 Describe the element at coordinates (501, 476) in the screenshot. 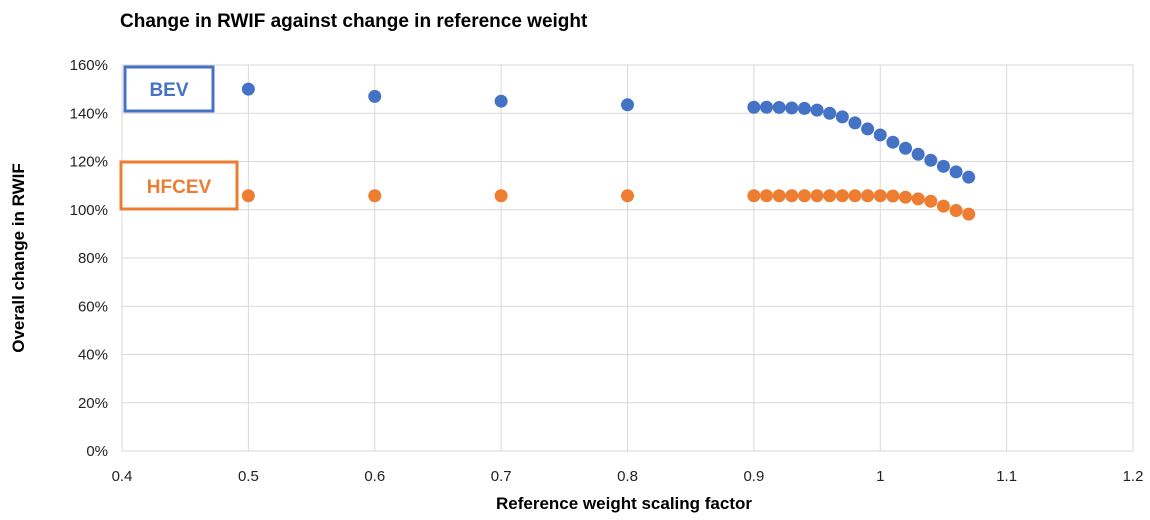

I see `x-tick-label: 0.7` at that location.